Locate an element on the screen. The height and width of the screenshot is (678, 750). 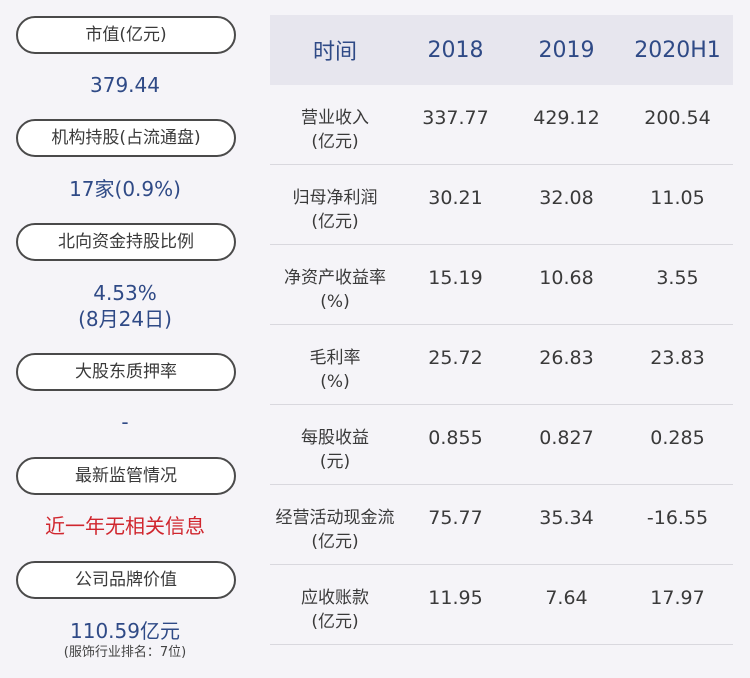
cell-2018: 337.77 is located at coordinates (455, 118).